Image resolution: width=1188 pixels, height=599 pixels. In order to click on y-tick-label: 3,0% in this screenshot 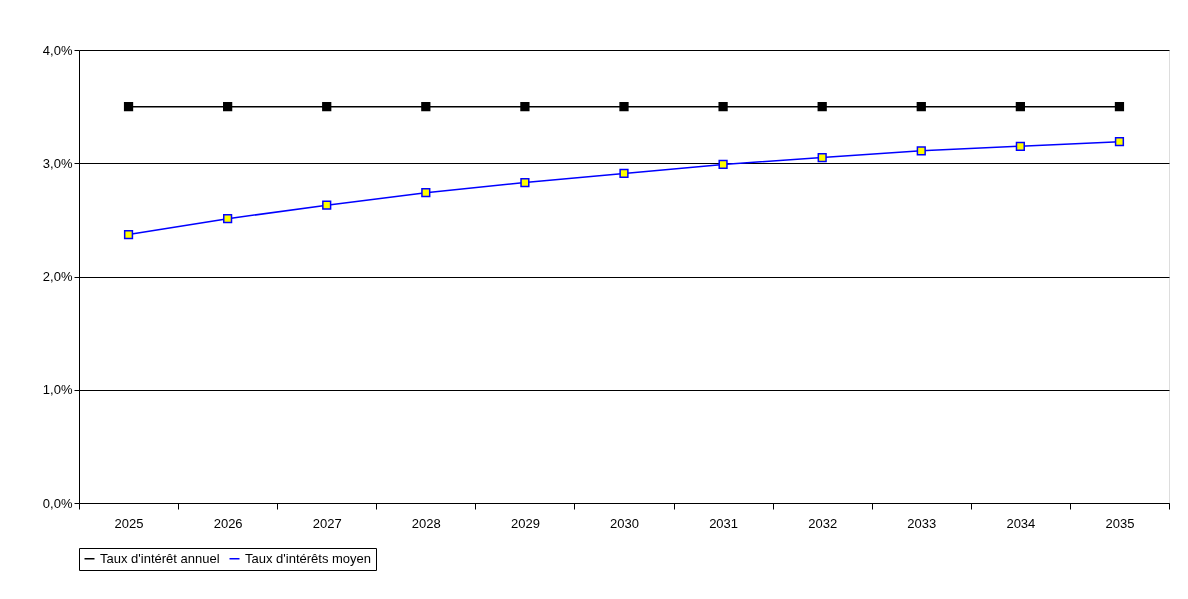, I will do `click(57, 163)`.